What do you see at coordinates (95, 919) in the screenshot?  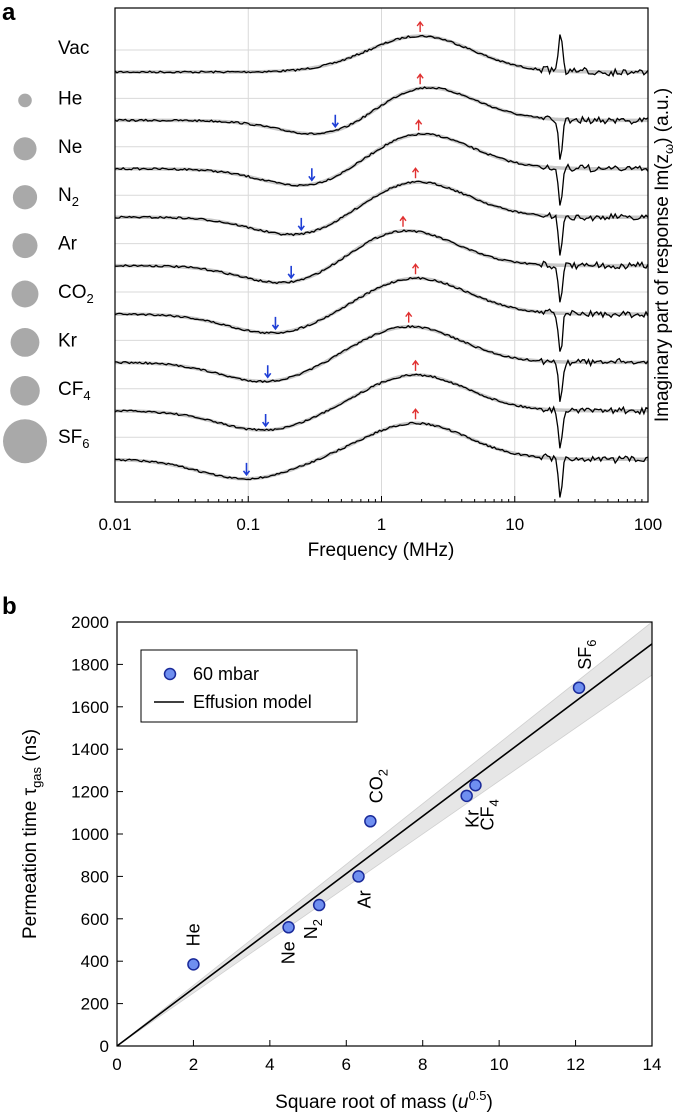 I see `y-tick-label: 600` at bounding box center [95, 919].